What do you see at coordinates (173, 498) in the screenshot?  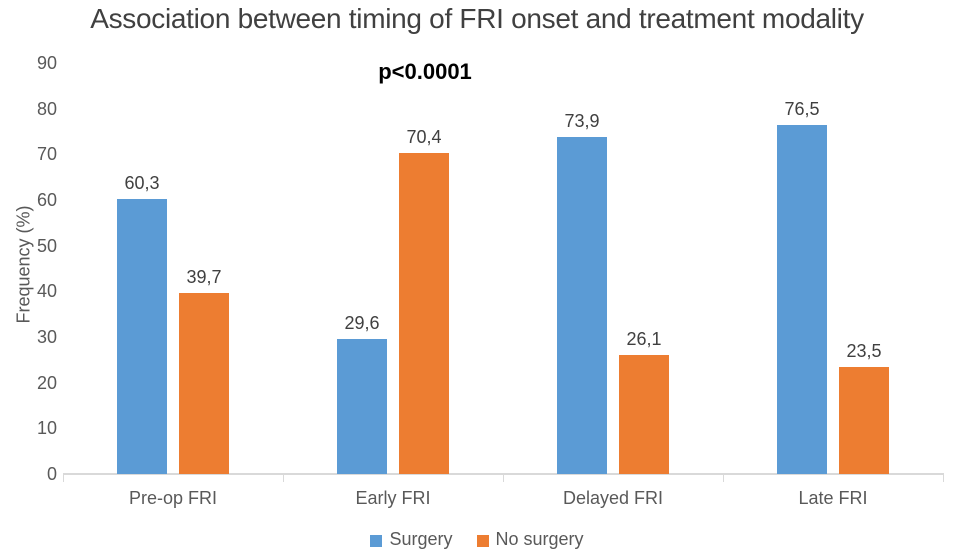 I see `x-axis-label-pre-op-fri: Pre-op FRI` at bounding box center [173, 498].